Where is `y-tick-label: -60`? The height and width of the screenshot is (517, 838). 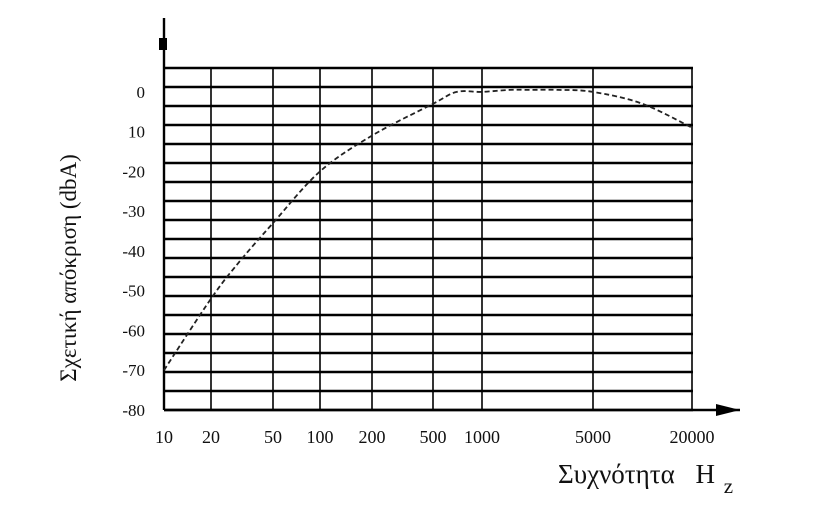
y-tick-label: -60 is located at coordinates (133, 330).